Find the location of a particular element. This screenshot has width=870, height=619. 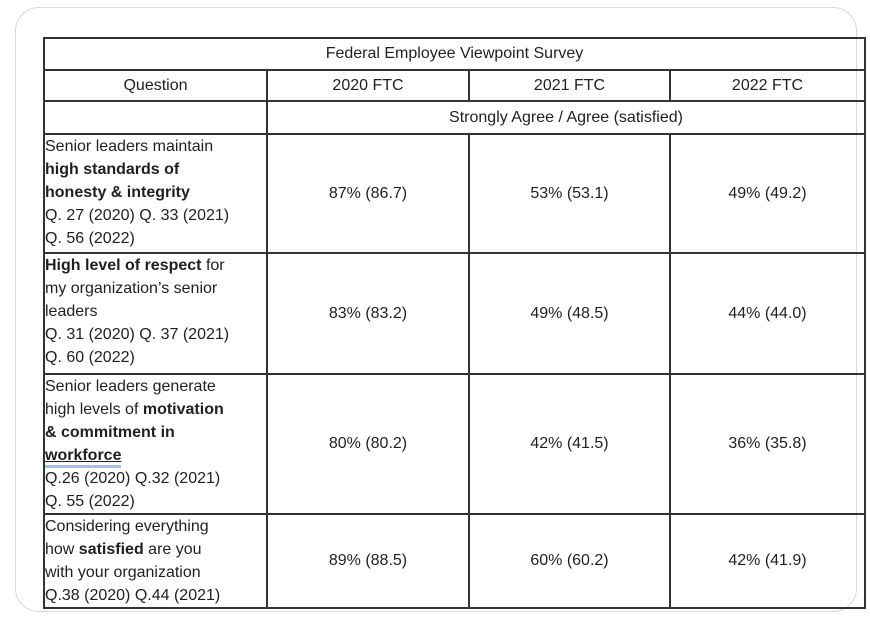

column-header-2020-ftc: 2020 FTC is located at coordinates (368, 85).